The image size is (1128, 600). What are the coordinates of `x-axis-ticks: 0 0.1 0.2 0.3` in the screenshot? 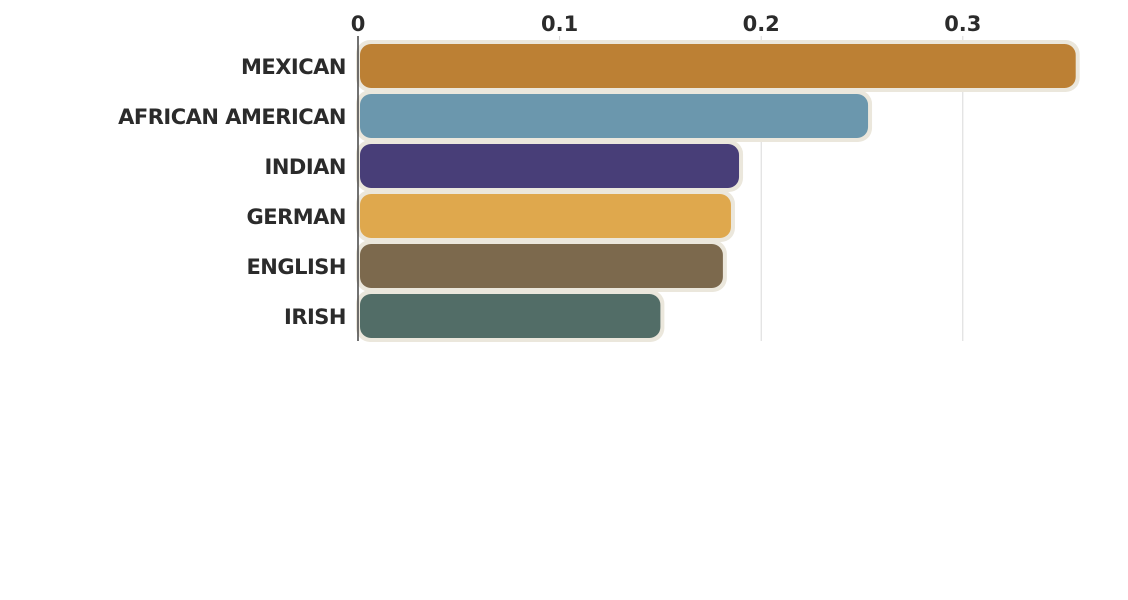 It's located at (666, 24).